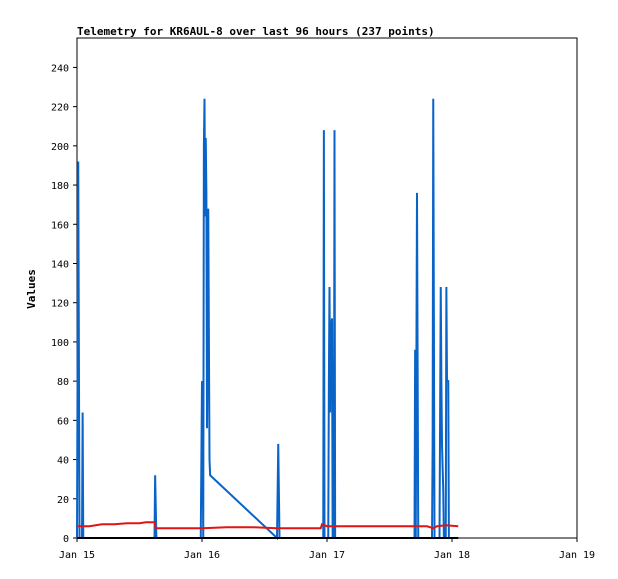 This screenshot has height=579, width=618. I want to click on x-axis-ticks: Jan 15 Jan 16 Jan 17 Jan 18 Jan 19, so click(327, 549).